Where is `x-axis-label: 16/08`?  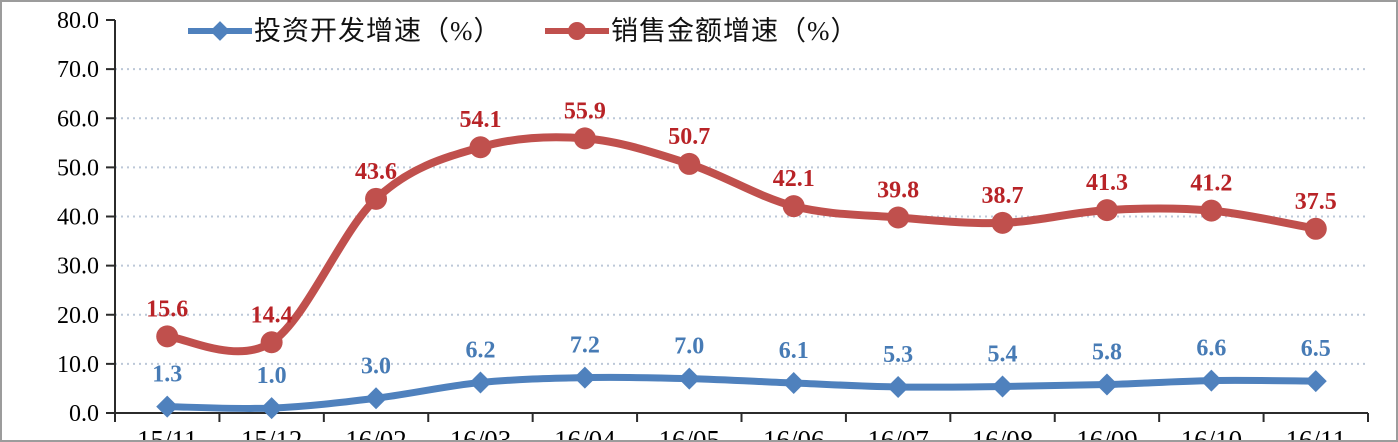
x-axis-label: 16/08 is located at coordinates (1003, 433).